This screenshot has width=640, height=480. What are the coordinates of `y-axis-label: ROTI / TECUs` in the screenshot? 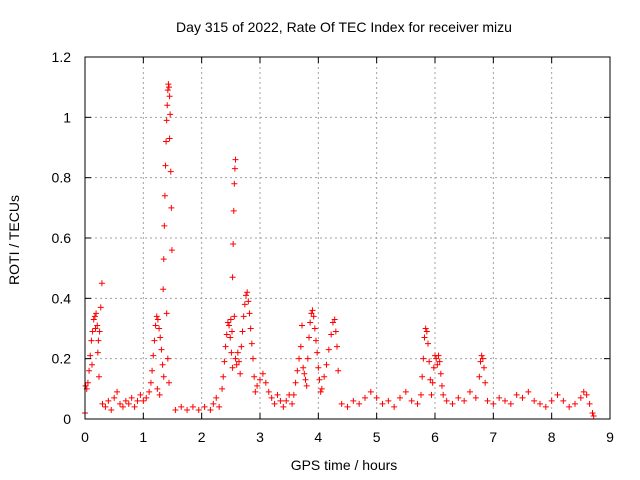 It's located at (14, 240).